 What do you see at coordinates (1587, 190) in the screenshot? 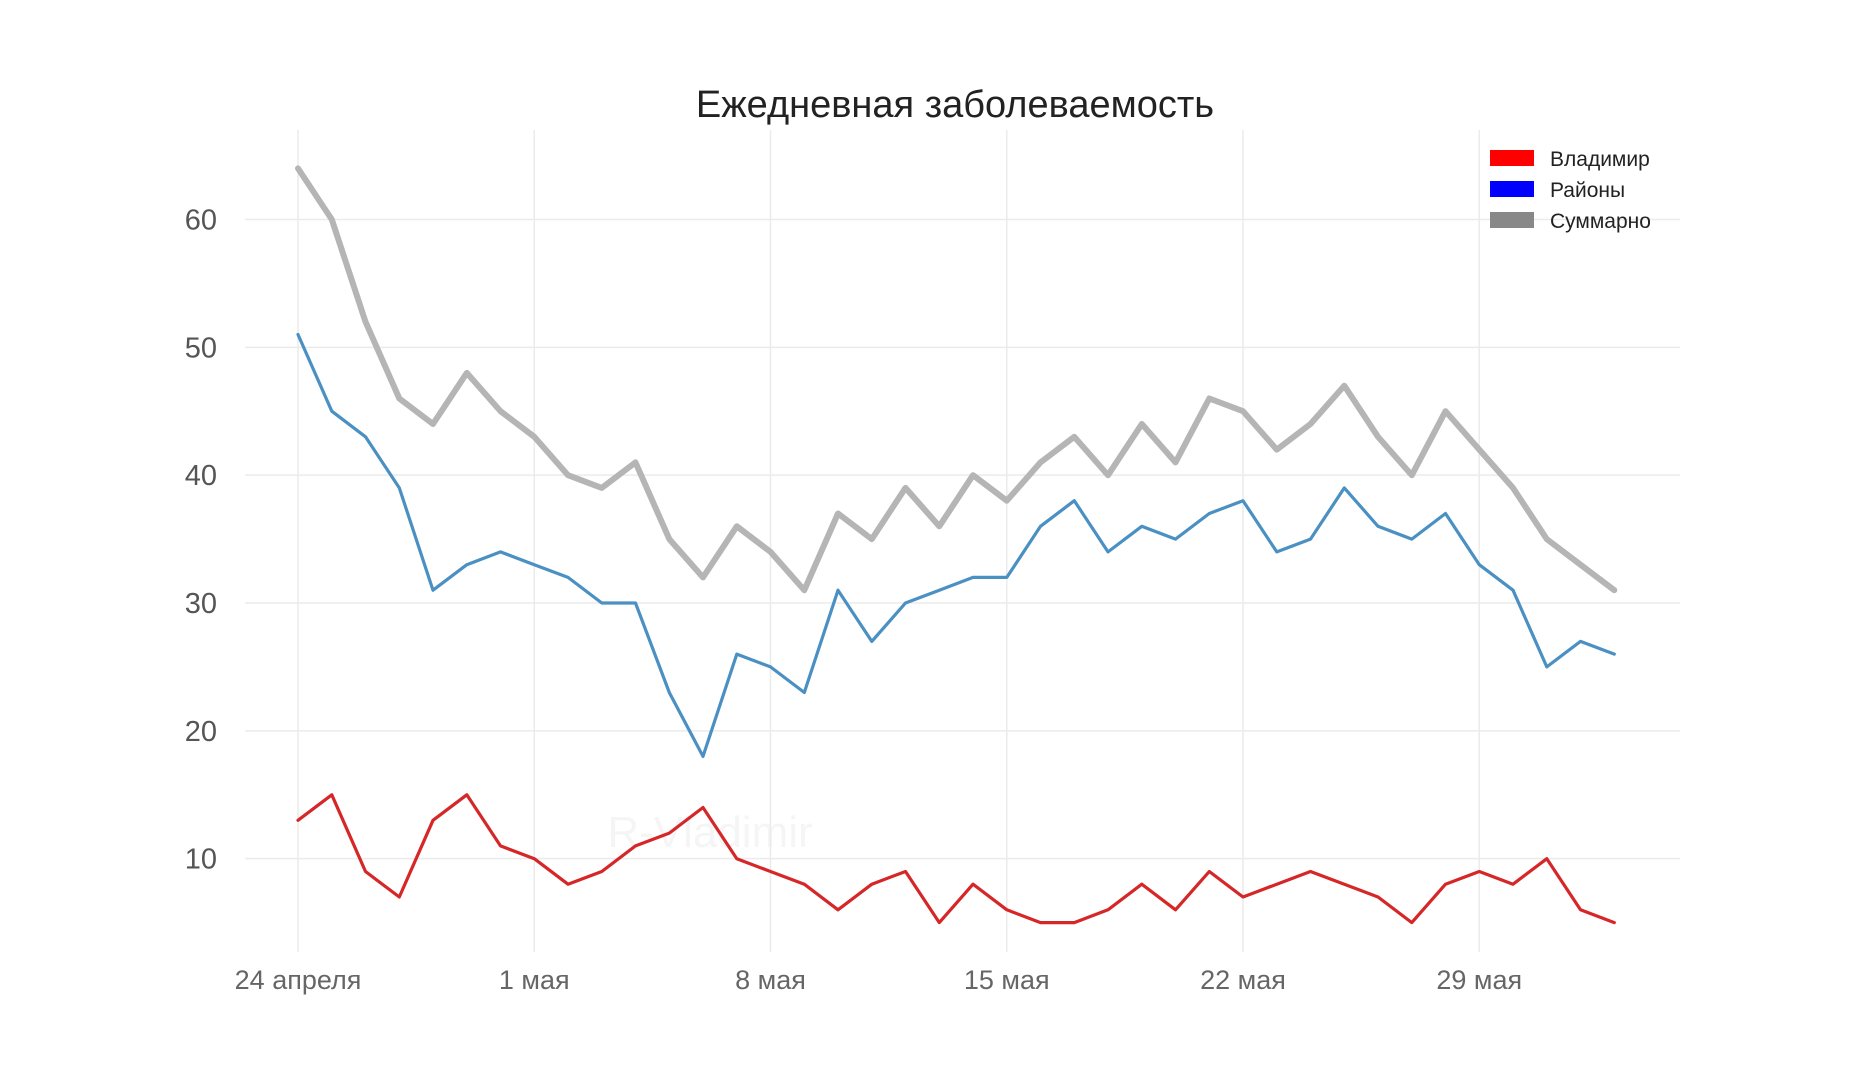
I see `legend-label: Районы` at bounding box center [1587, 190].